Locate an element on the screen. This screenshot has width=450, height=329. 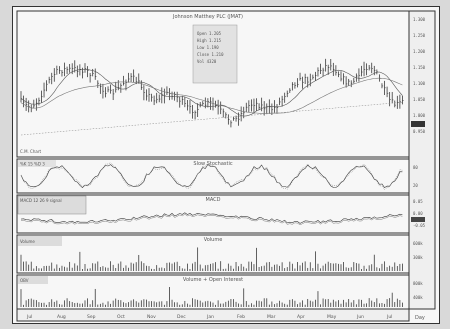
stochastic-panel-caption: %K 15 %D 3 is located at coordinates (32, 164).